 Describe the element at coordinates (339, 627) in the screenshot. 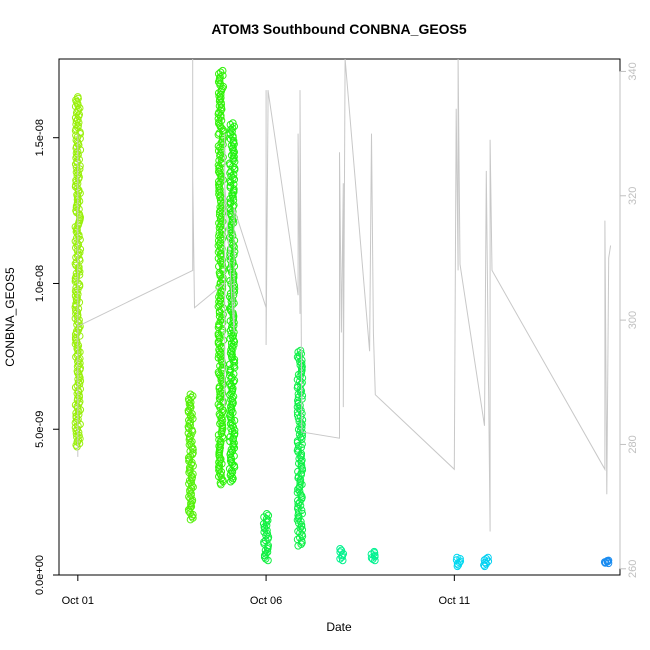

I see `x-axis-label: Date` at that location.